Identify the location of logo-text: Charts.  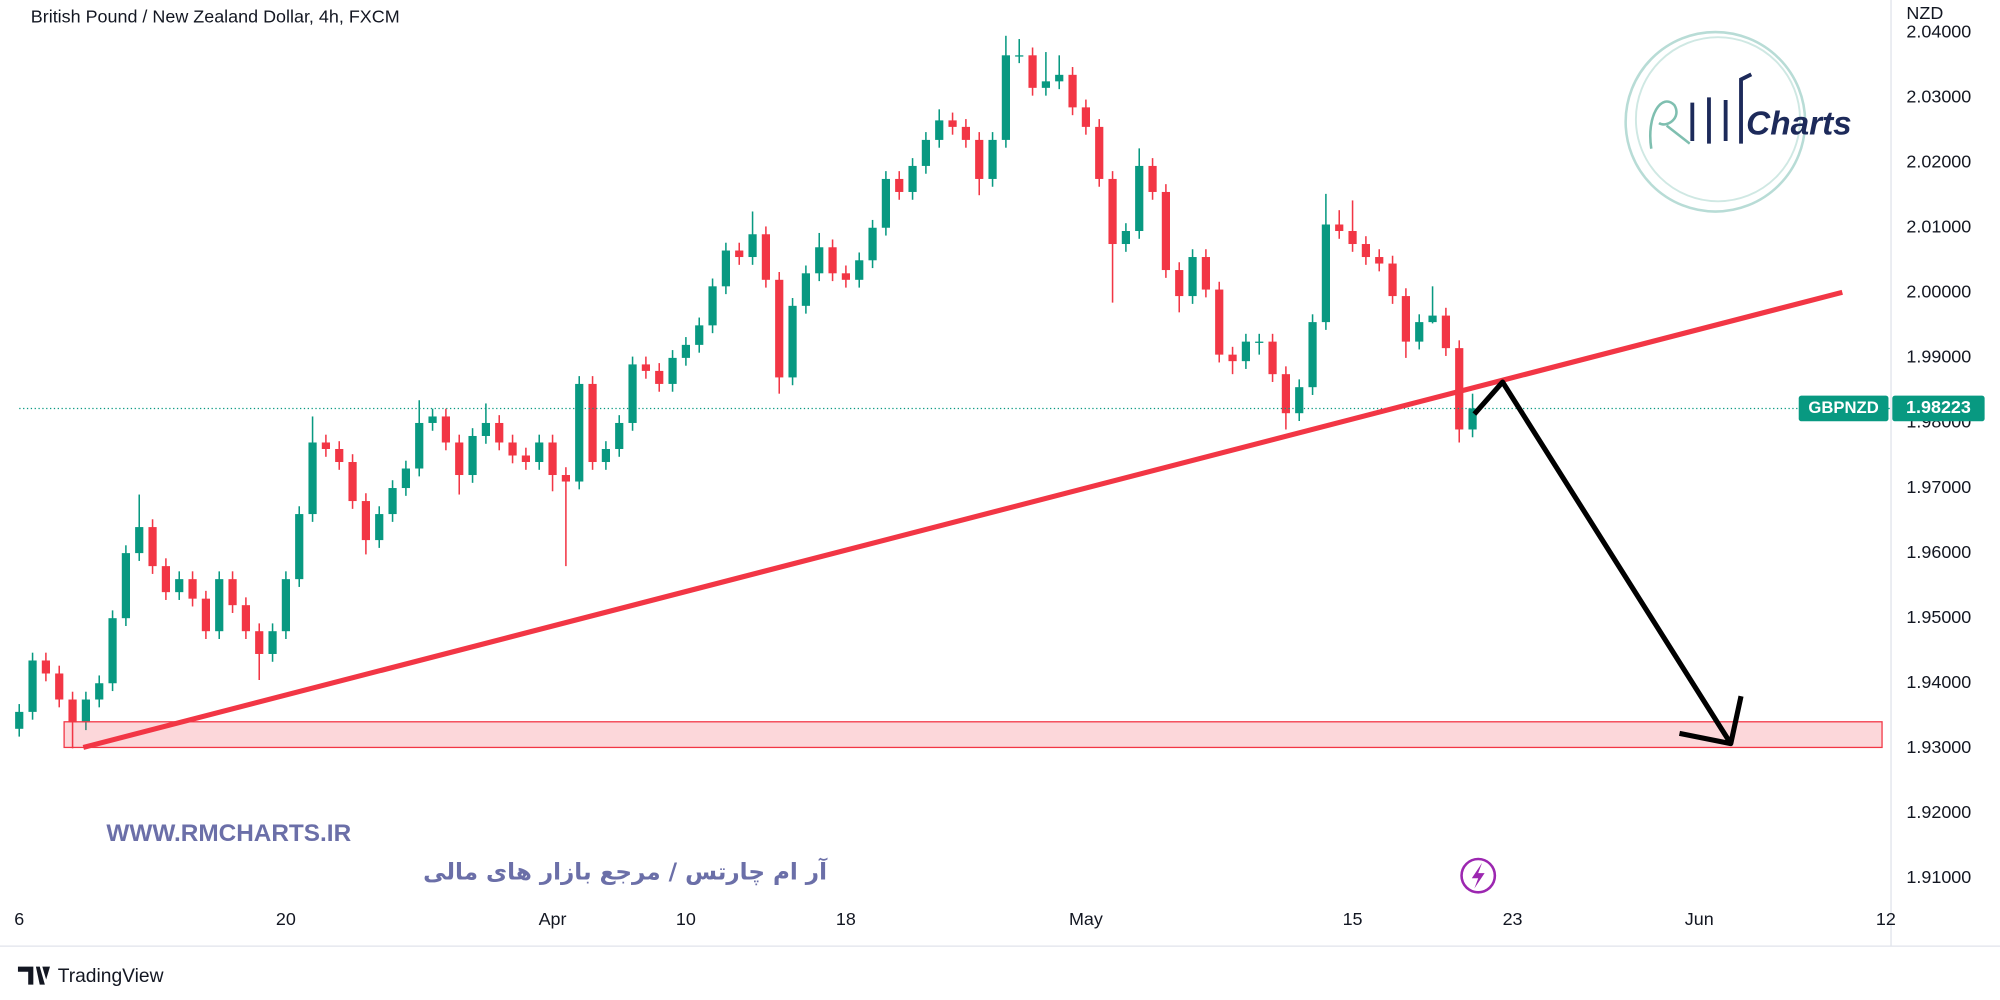
(1799, 123).